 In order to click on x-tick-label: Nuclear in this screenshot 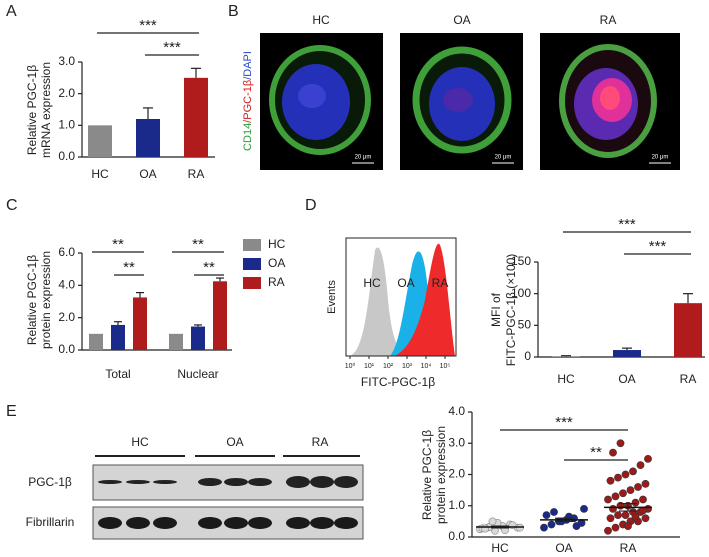, I will do `click(197, 374)`.